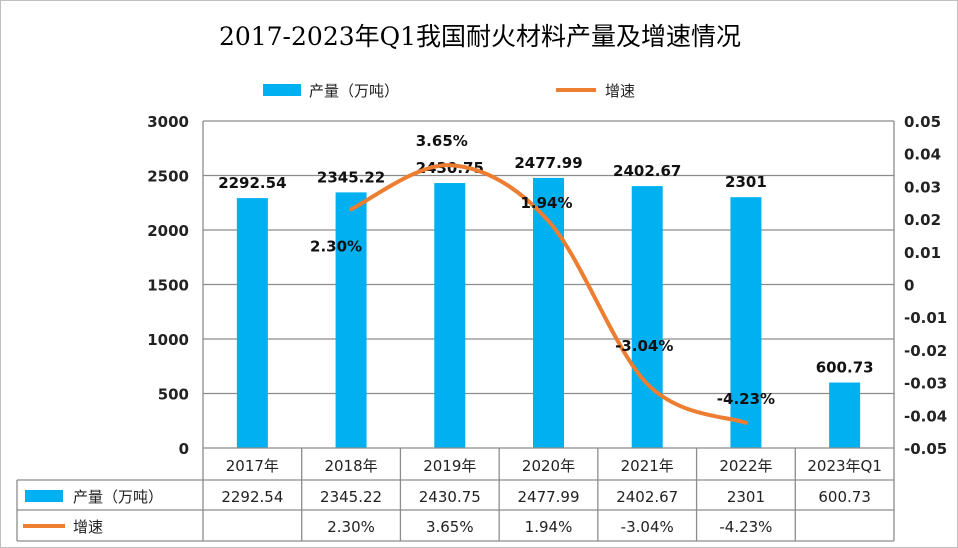  Describe the element at coordinates (925, 351) in the screenshot. I see `right-axis-tick: -0.02` at that location.